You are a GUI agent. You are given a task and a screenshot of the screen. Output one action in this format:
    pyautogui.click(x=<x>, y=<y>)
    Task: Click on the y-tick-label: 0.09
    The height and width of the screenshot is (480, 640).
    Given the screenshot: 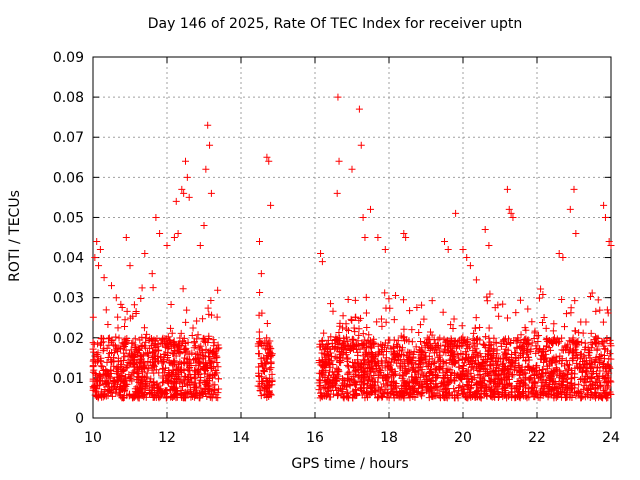 What is the action you would take?
    pyautogui.click(x=68, y=58)
    